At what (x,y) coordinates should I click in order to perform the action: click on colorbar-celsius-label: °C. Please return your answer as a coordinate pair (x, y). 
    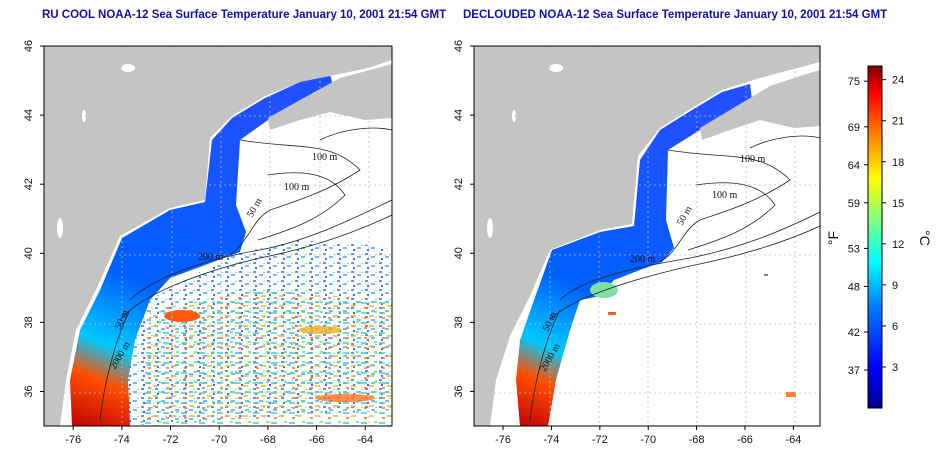
    Looking at the image, I should click on (925, 238).